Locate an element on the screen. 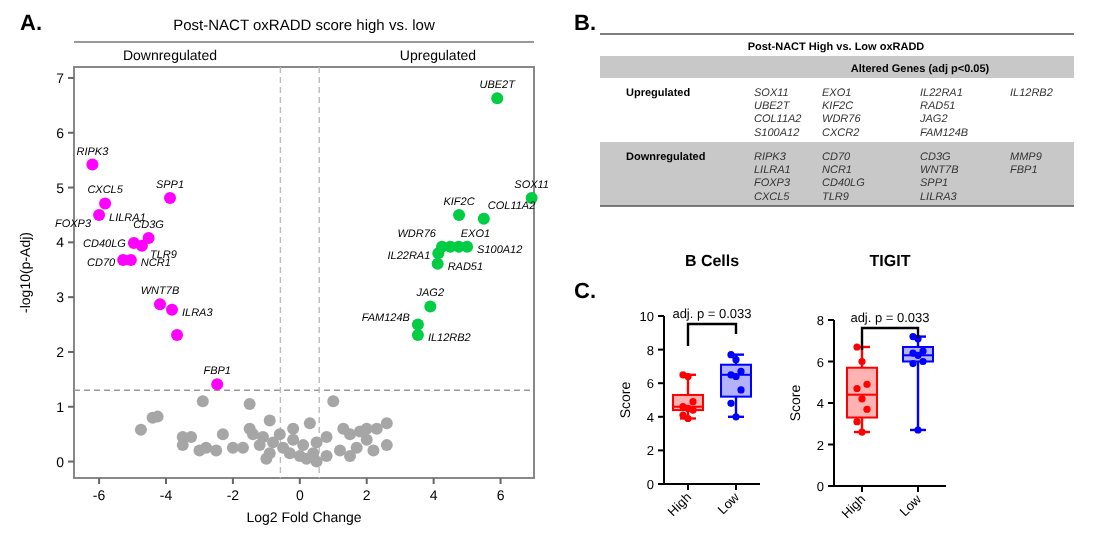 Image resolution: width=1100 pixels, height=538 pixels. text: A. is located at coordinates (31, 24).